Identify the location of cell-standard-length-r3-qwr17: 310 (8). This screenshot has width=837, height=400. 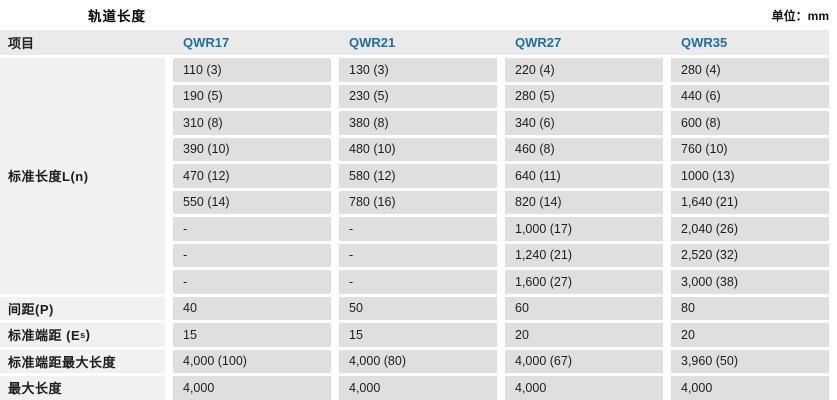
(252, 123).